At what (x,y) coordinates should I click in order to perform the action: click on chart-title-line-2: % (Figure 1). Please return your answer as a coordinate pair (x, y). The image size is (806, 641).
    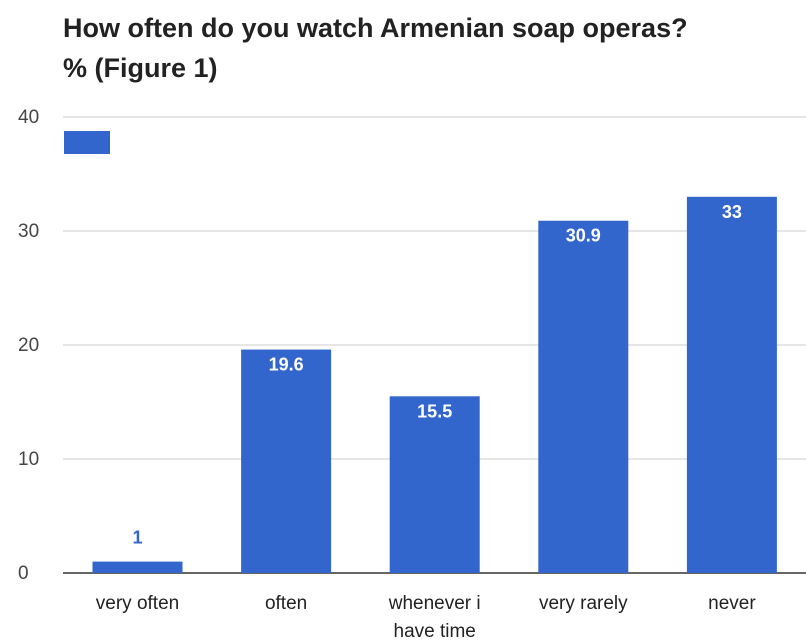
    Looking at the image, I should click on (140, 68).